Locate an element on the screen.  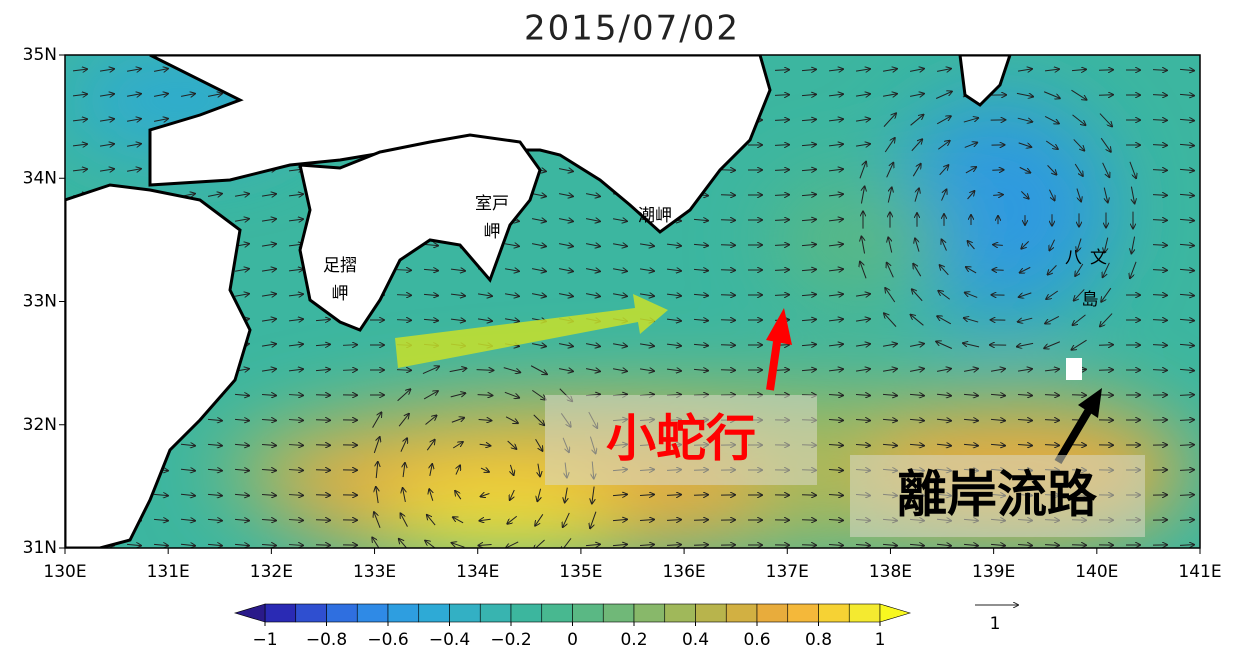
x-tick-label: 140E is located at coordinates (1096, 572).